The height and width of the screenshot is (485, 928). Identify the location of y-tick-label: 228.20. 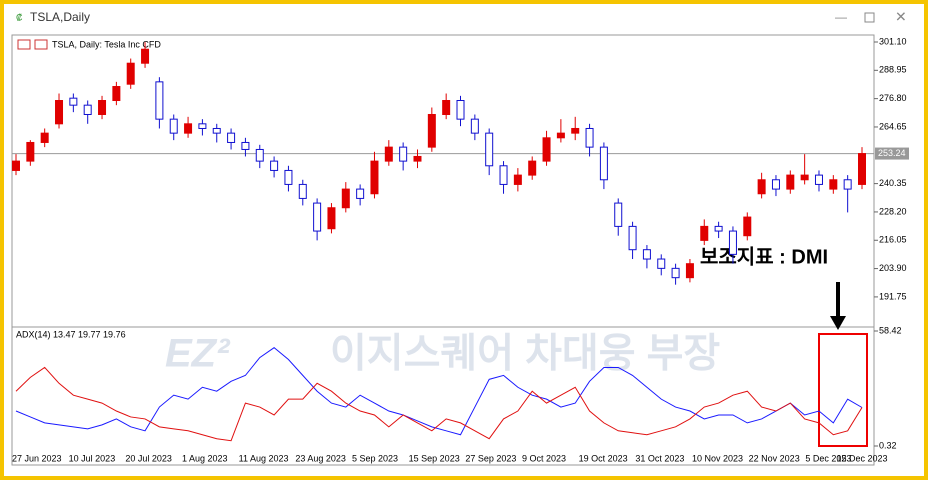
(893, 211).